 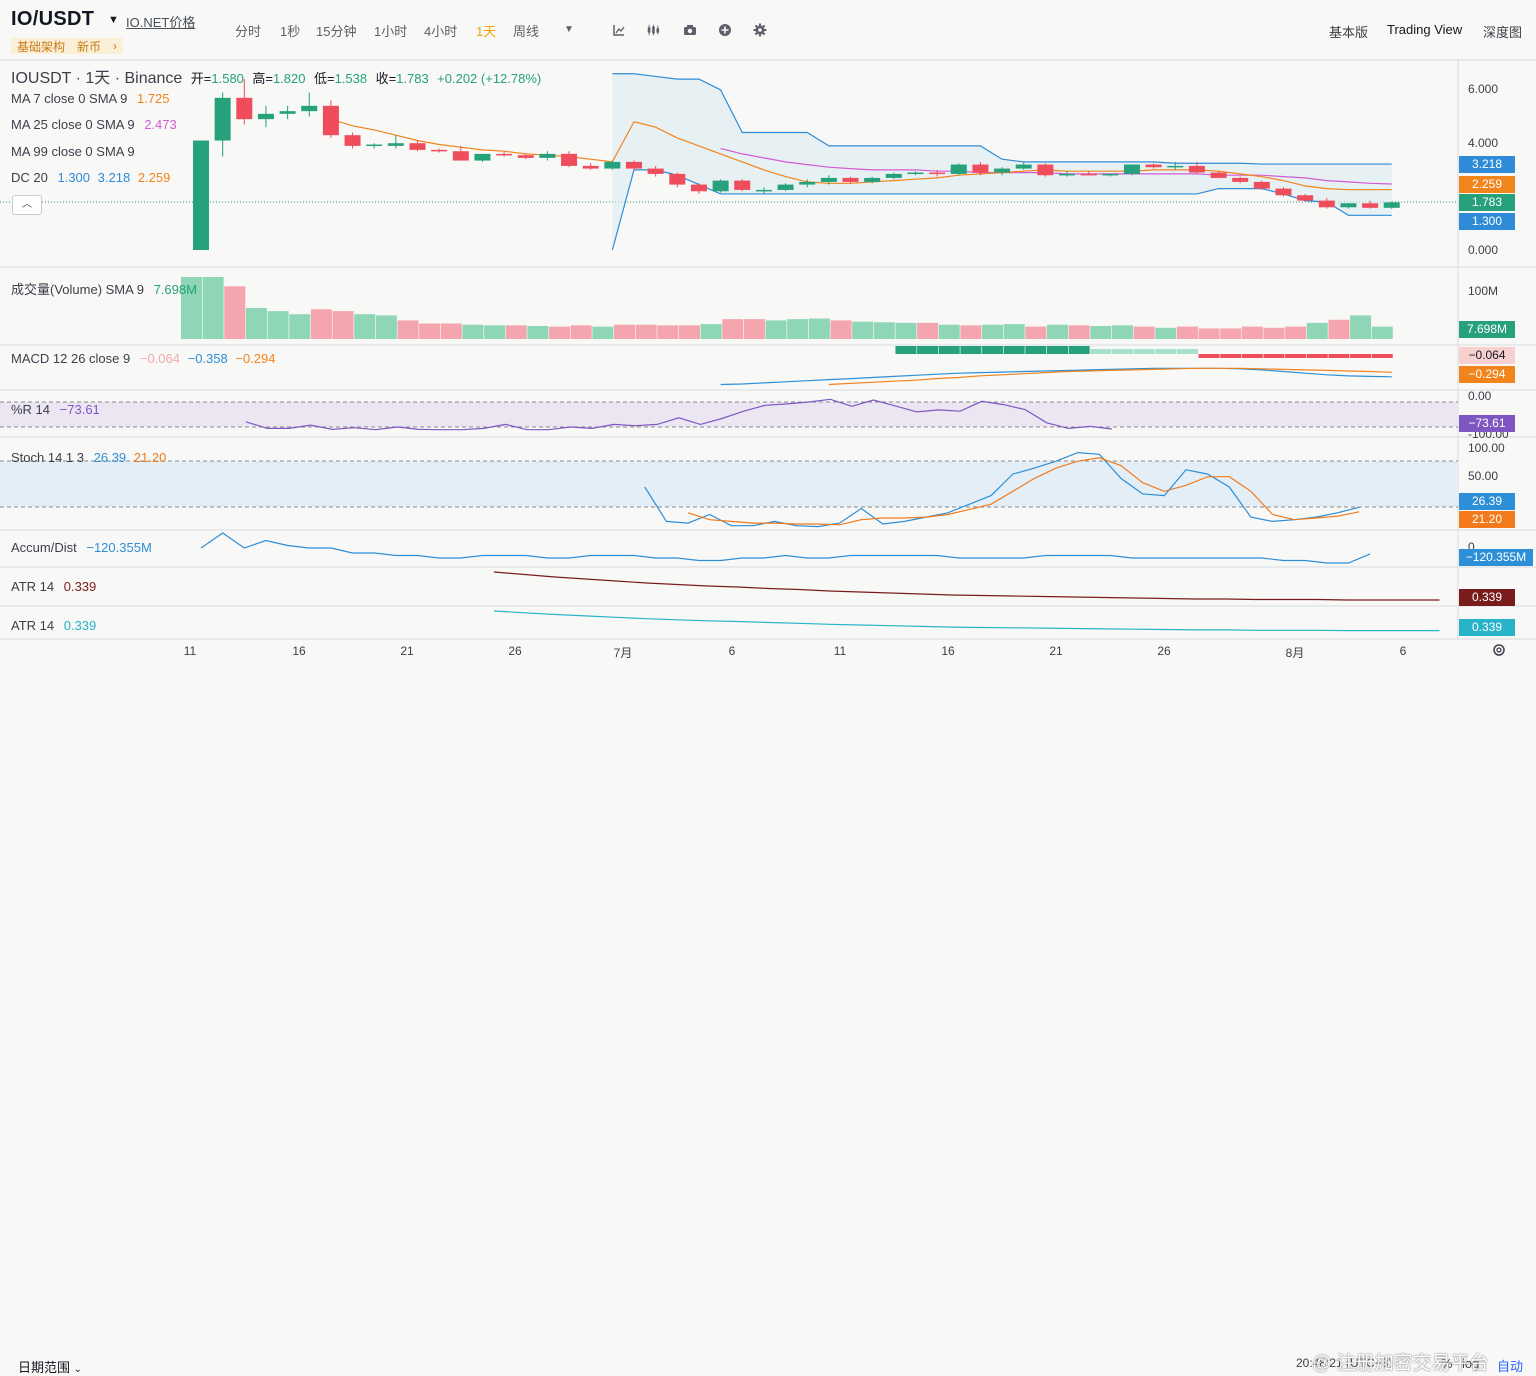 What do you see at coordinates (74, 177) in the screenshot?
I see `dc-lower-value: 1.300` at bounding box center [74, 177].